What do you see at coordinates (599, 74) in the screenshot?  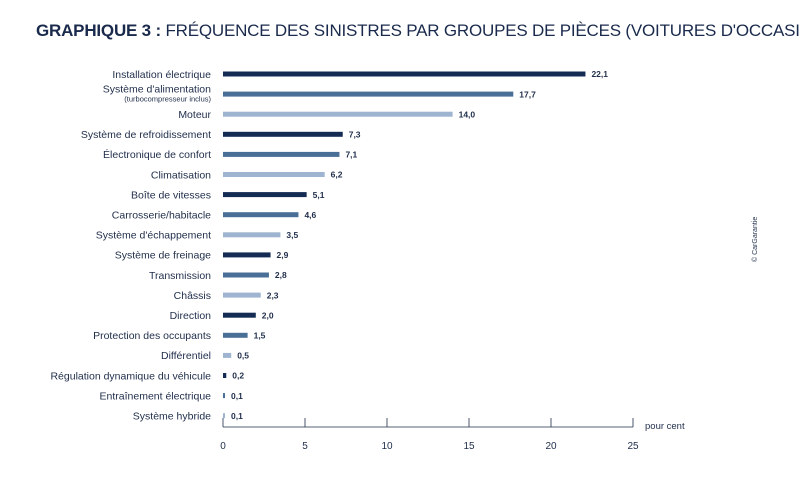 I see `data-label: 22,1` at bounding box center [599, 74].